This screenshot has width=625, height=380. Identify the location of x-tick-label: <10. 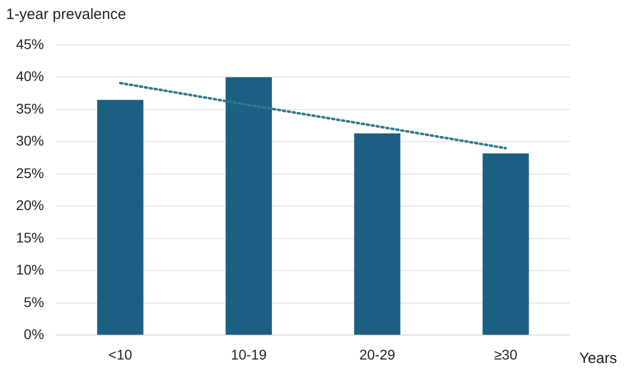
(120, 354).